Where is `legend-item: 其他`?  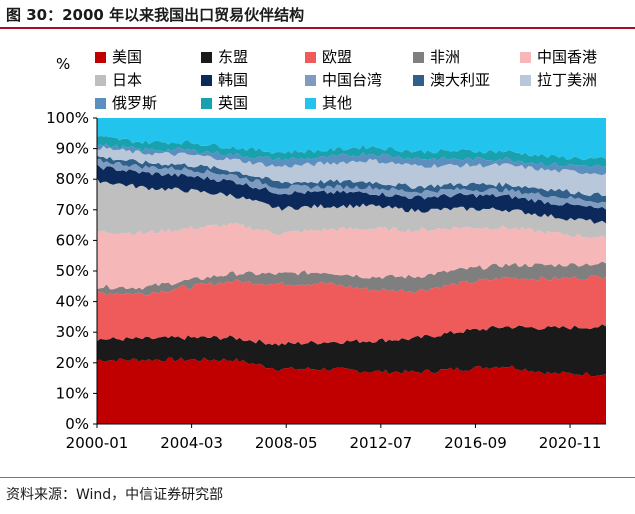
legend-item: 其他 is located at coordinates (328, 102).